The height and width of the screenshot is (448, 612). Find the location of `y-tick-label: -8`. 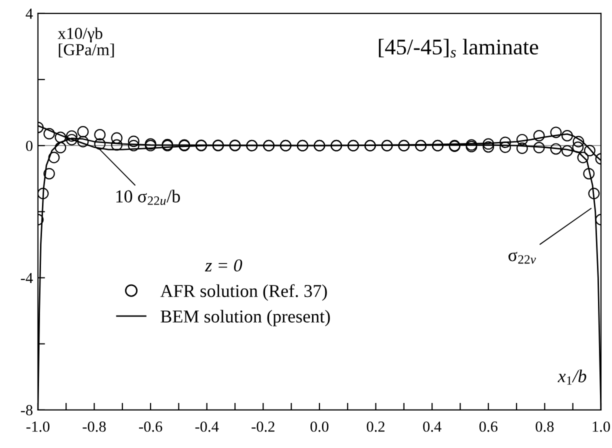

y-tick-label: -8 is located at coordinates (26, 410).